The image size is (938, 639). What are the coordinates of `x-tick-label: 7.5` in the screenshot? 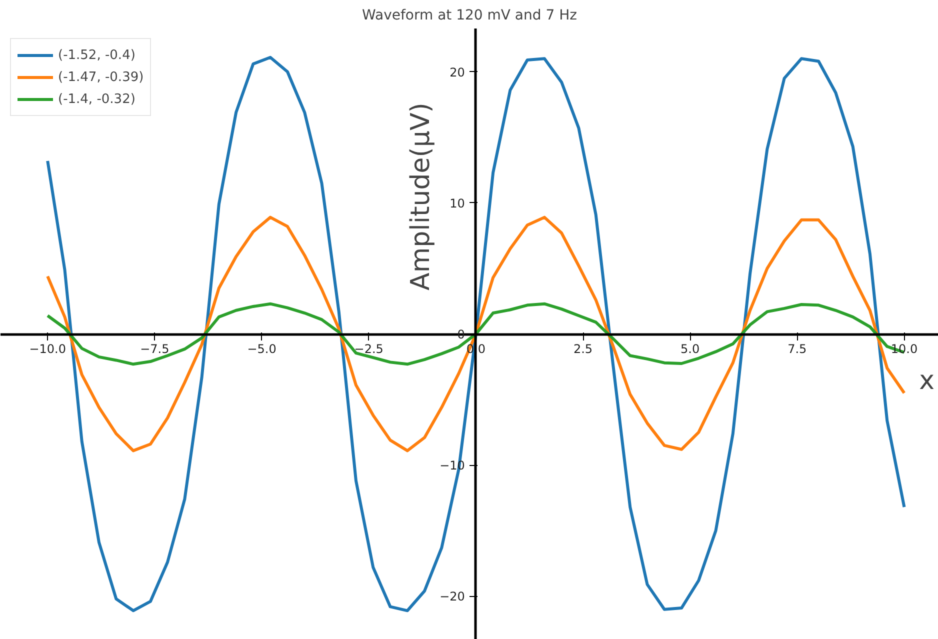 It's located at (797, 349).